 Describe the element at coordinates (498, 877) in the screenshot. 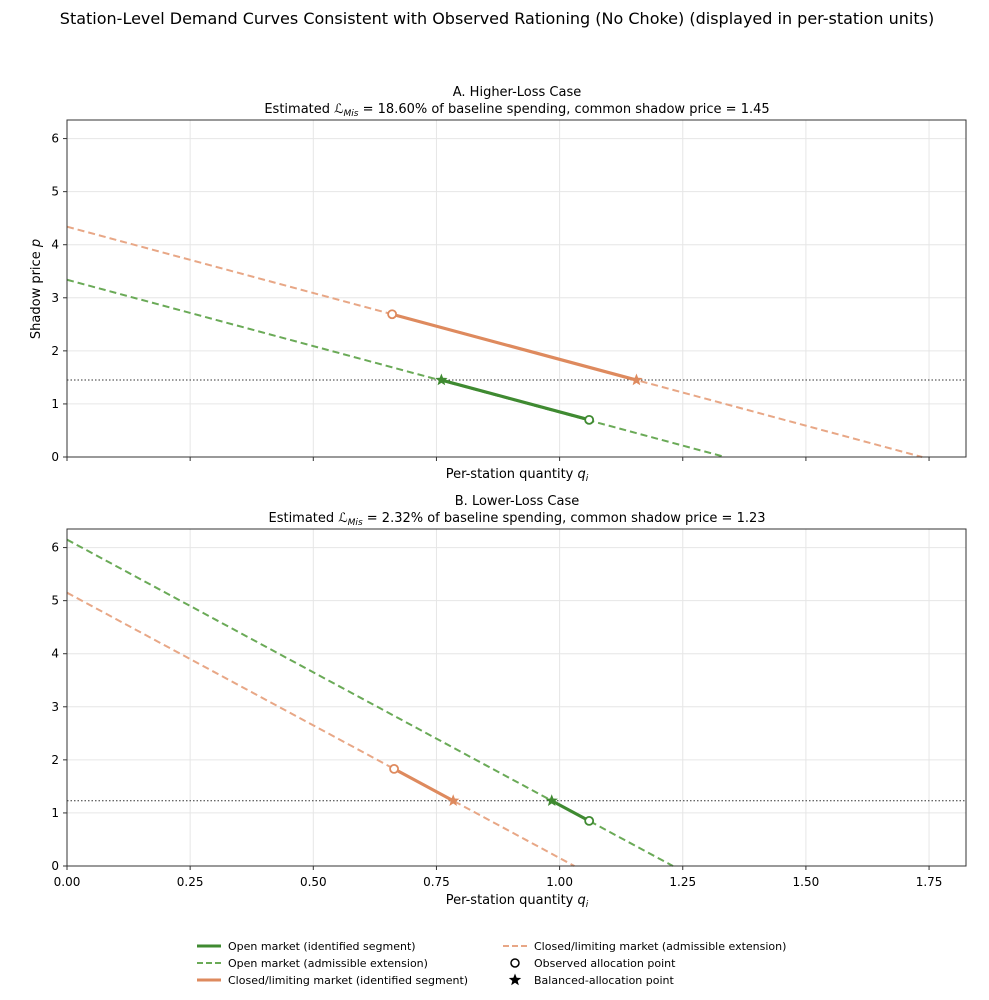

I see `panel-b-x-ticks: 0.00 0.25 0.50 0.75 1.00 1.25 1.50 1.75` at that location.